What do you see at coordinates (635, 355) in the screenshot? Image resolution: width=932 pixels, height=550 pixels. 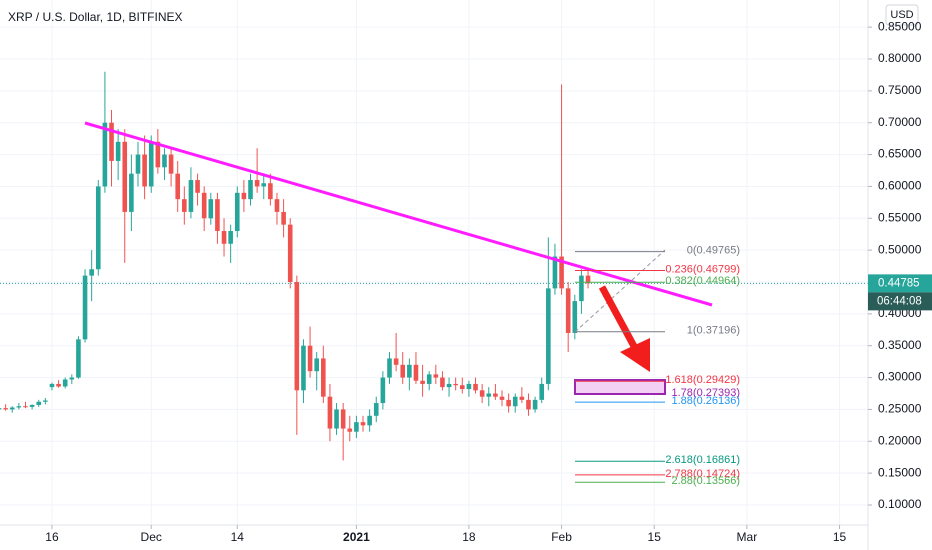 I see `arrow-head` at bounding box center [635, 355].